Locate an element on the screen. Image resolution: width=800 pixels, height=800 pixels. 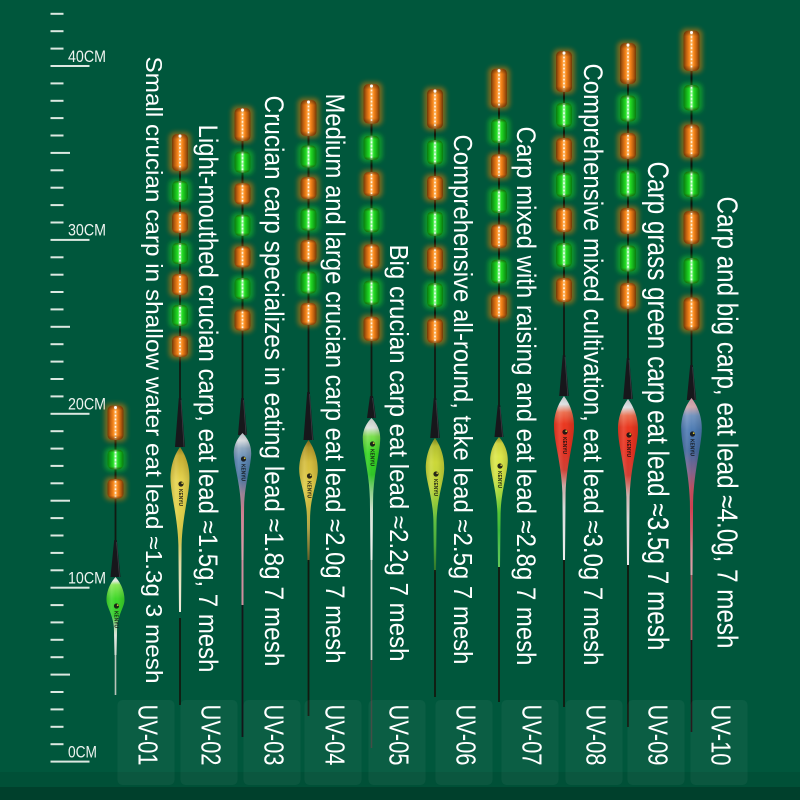
svg-text: UV-02 is located at coordinates (211, 735).